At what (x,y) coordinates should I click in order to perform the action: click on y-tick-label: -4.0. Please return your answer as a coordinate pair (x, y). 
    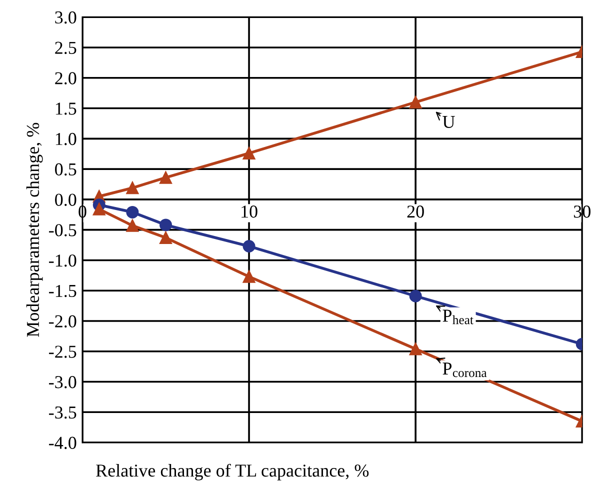
    Looking at the image, I should click on (62, 443).